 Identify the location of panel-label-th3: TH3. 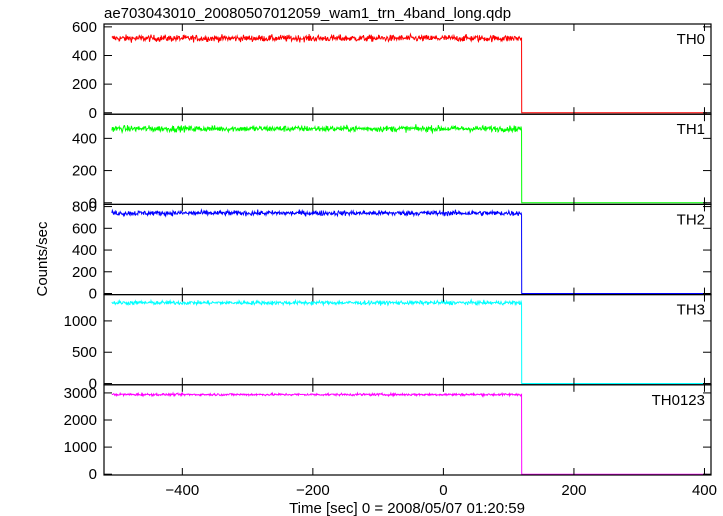
(691, 310).